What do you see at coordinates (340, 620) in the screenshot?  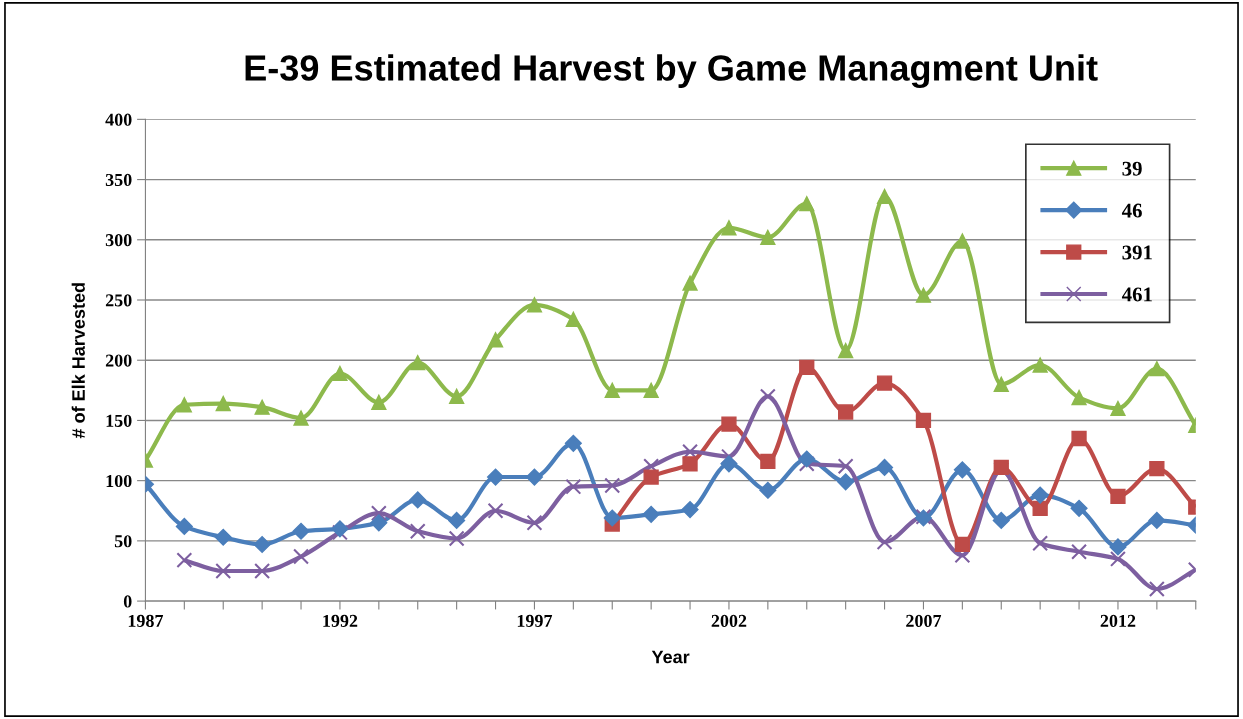 I see `x-tick-label: 1992` at bounding box center [340, 620].